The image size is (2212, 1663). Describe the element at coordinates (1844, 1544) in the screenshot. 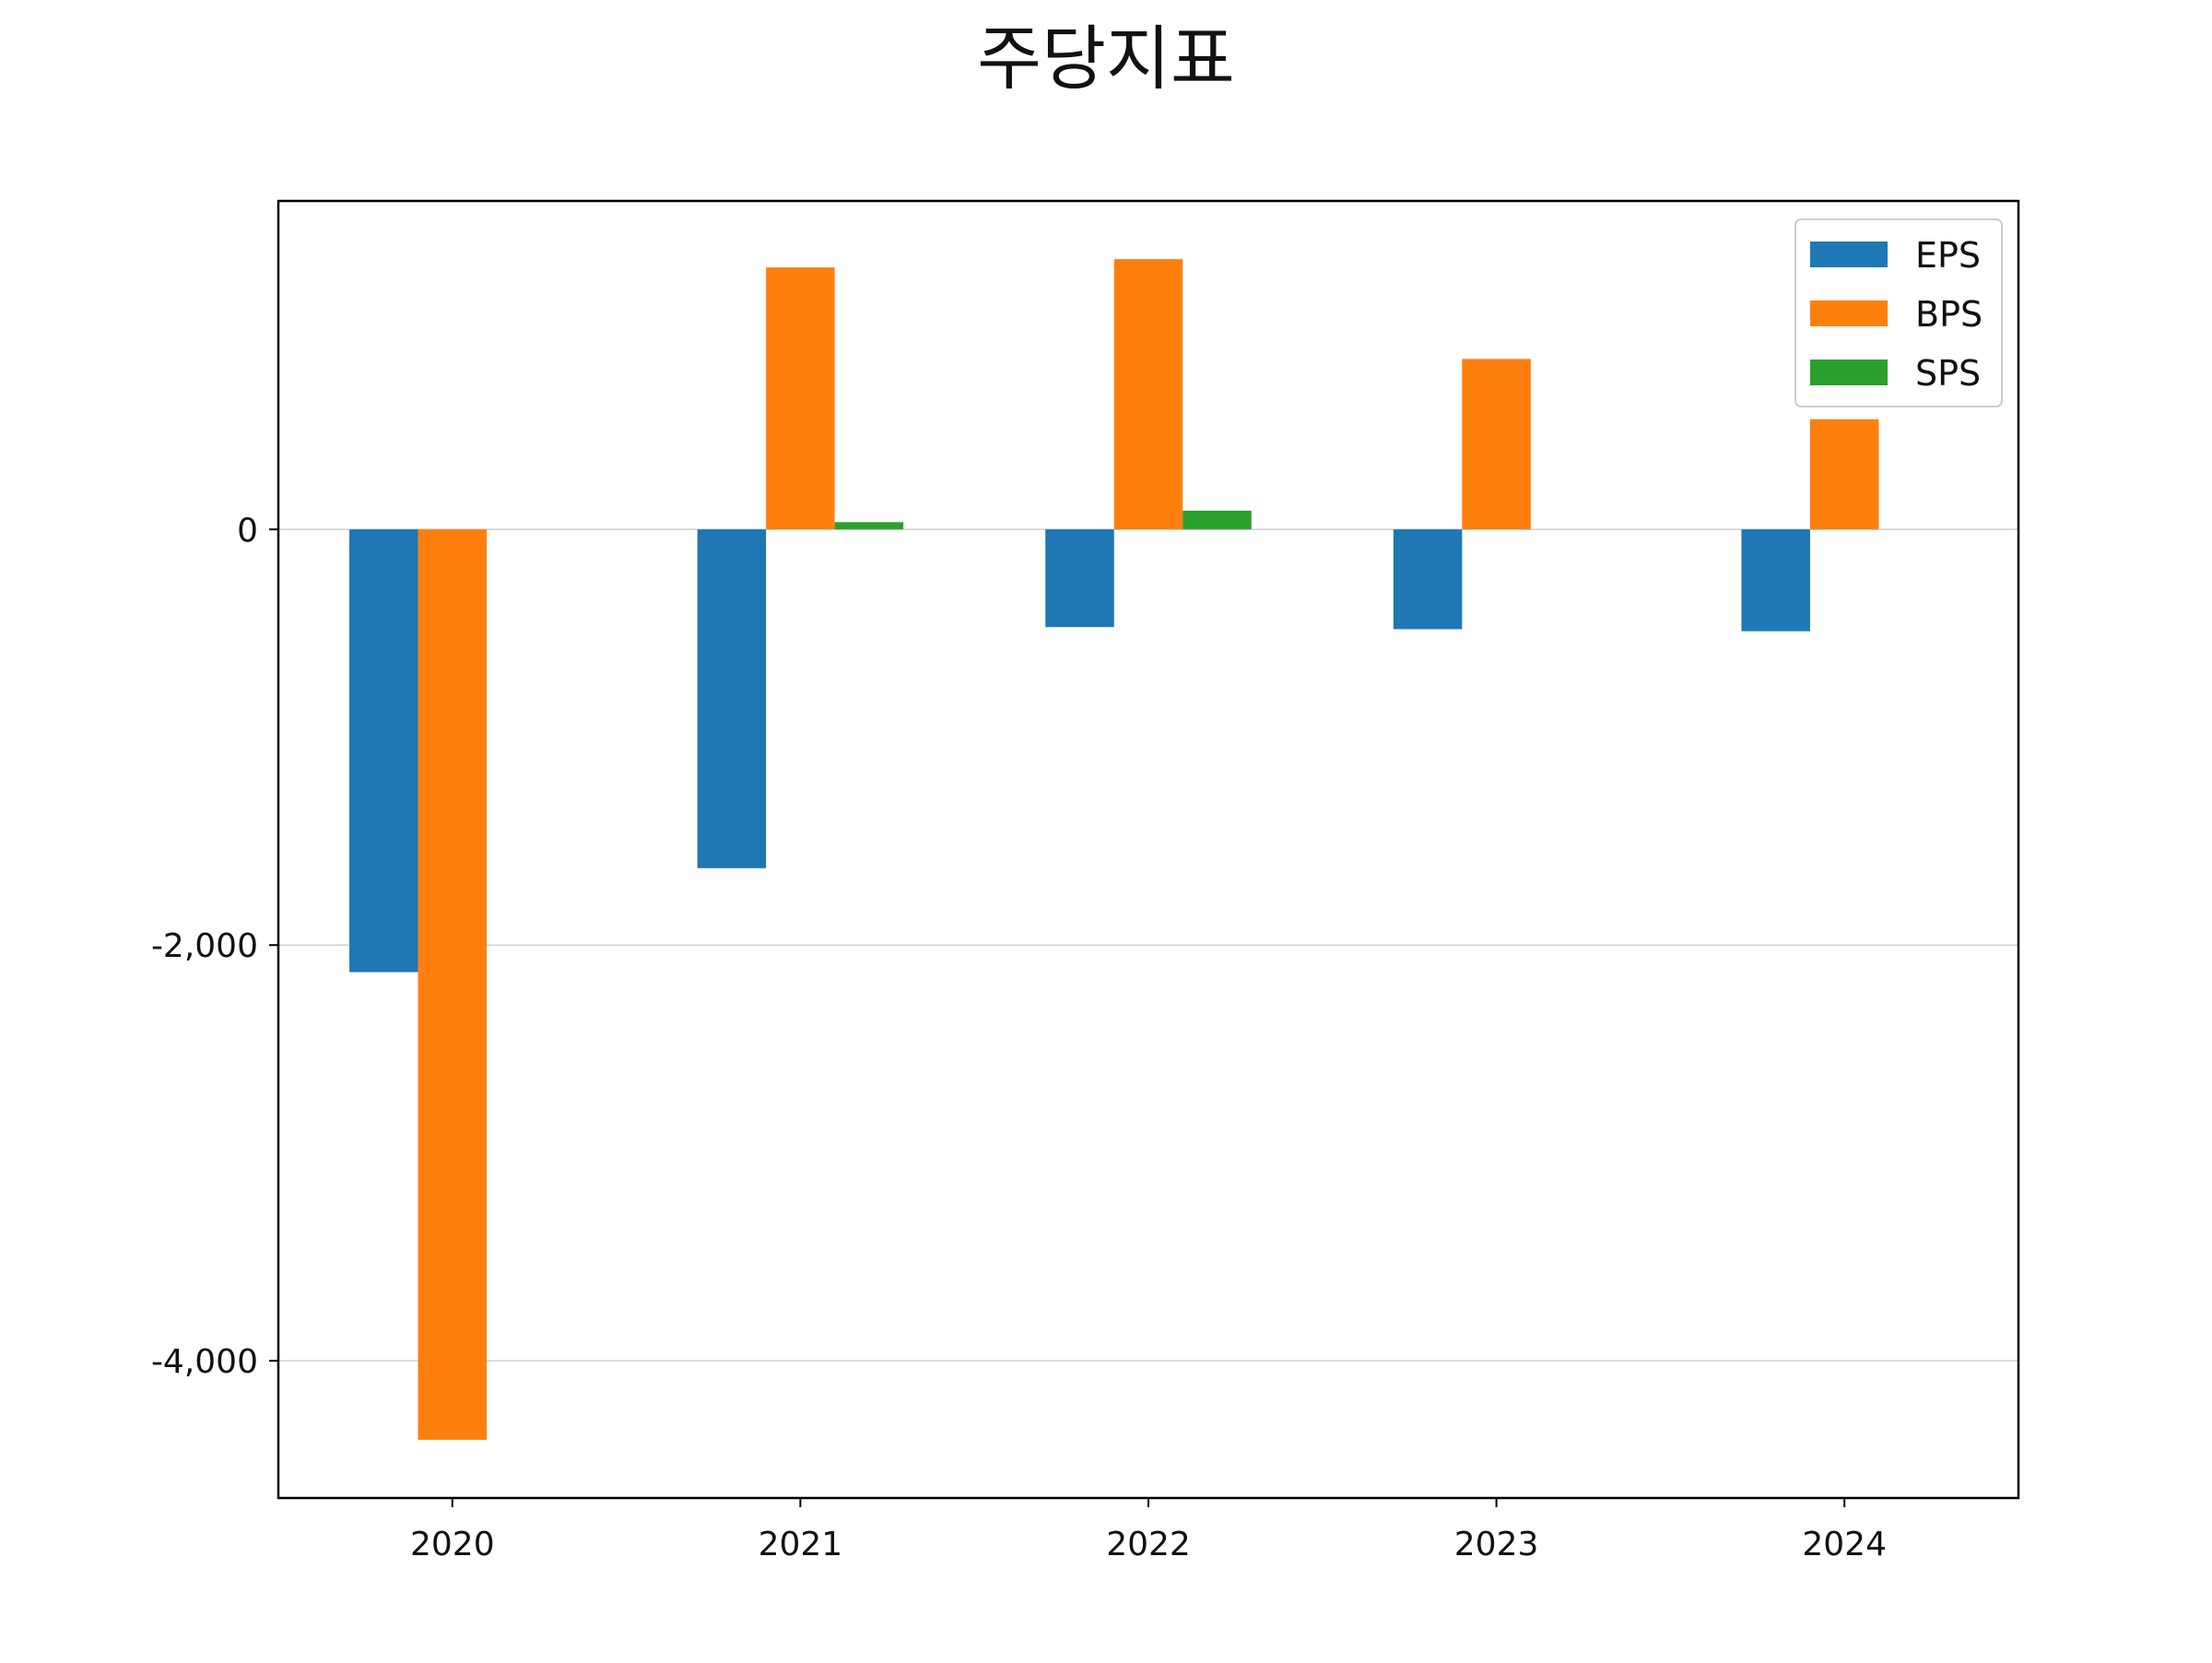

I see `x-tick-label: 2024` at that location.